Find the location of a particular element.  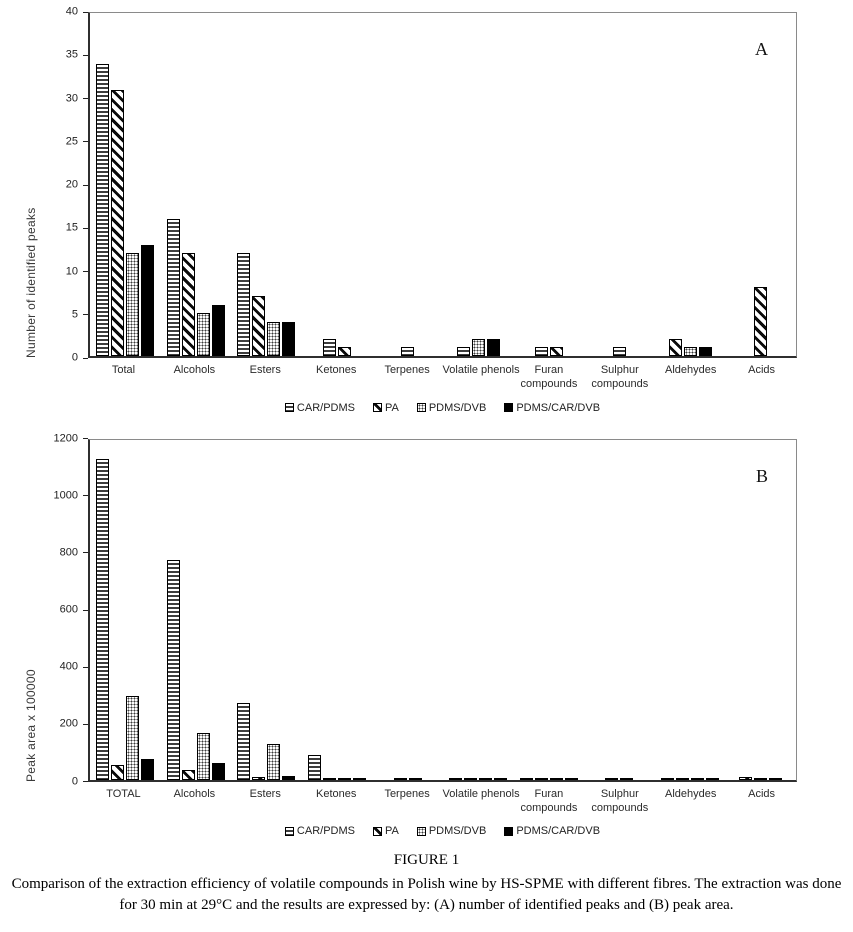

chart-b-legend: CAR/PDMS PA PDMS/DVB PDMS/CAR/DVB is located at coordinates (442, 831).